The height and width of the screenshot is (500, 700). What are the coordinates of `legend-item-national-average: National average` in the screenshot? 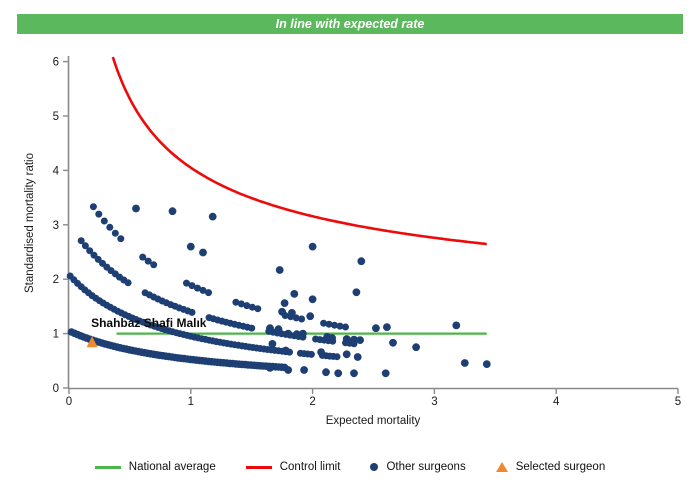 It's located at (155, 467).